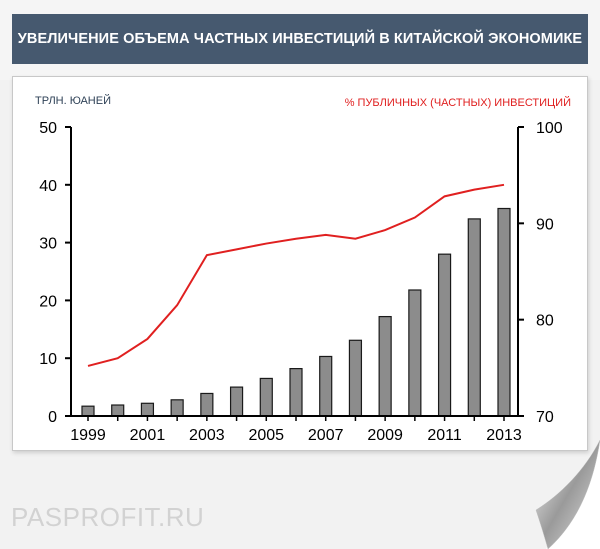 Image resolution: width=600 pixels, height=549 pixels. Describe the element at coordinates (355, 378) in the screenshot. I see `bar-2008` at that location.